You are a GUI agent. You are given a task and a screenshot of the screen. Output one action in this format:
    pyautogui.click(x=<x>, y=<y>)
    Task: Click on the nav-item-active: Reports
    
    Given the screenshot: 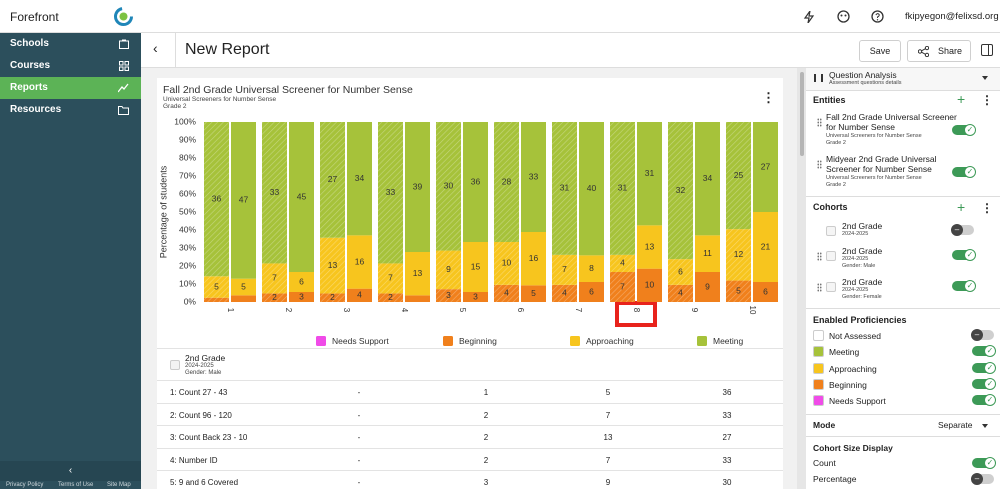 What is the action you would take?
    pyautogui.click(x=70, y=88)
    